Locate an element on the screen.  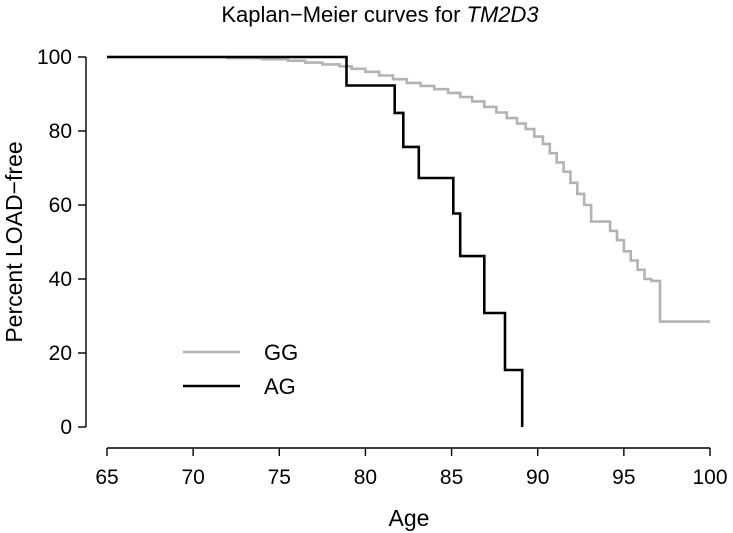
y-tick-label: 80 is located at coordinates (60, 131).